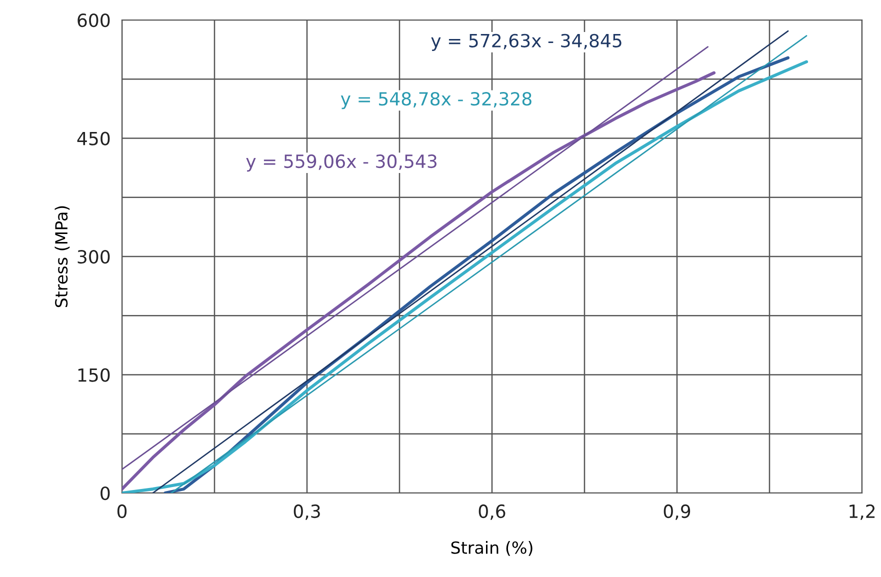 The height and width of the screenshot is (577, 881). I want to click on y-tick-label: 600, so click(94, 20).